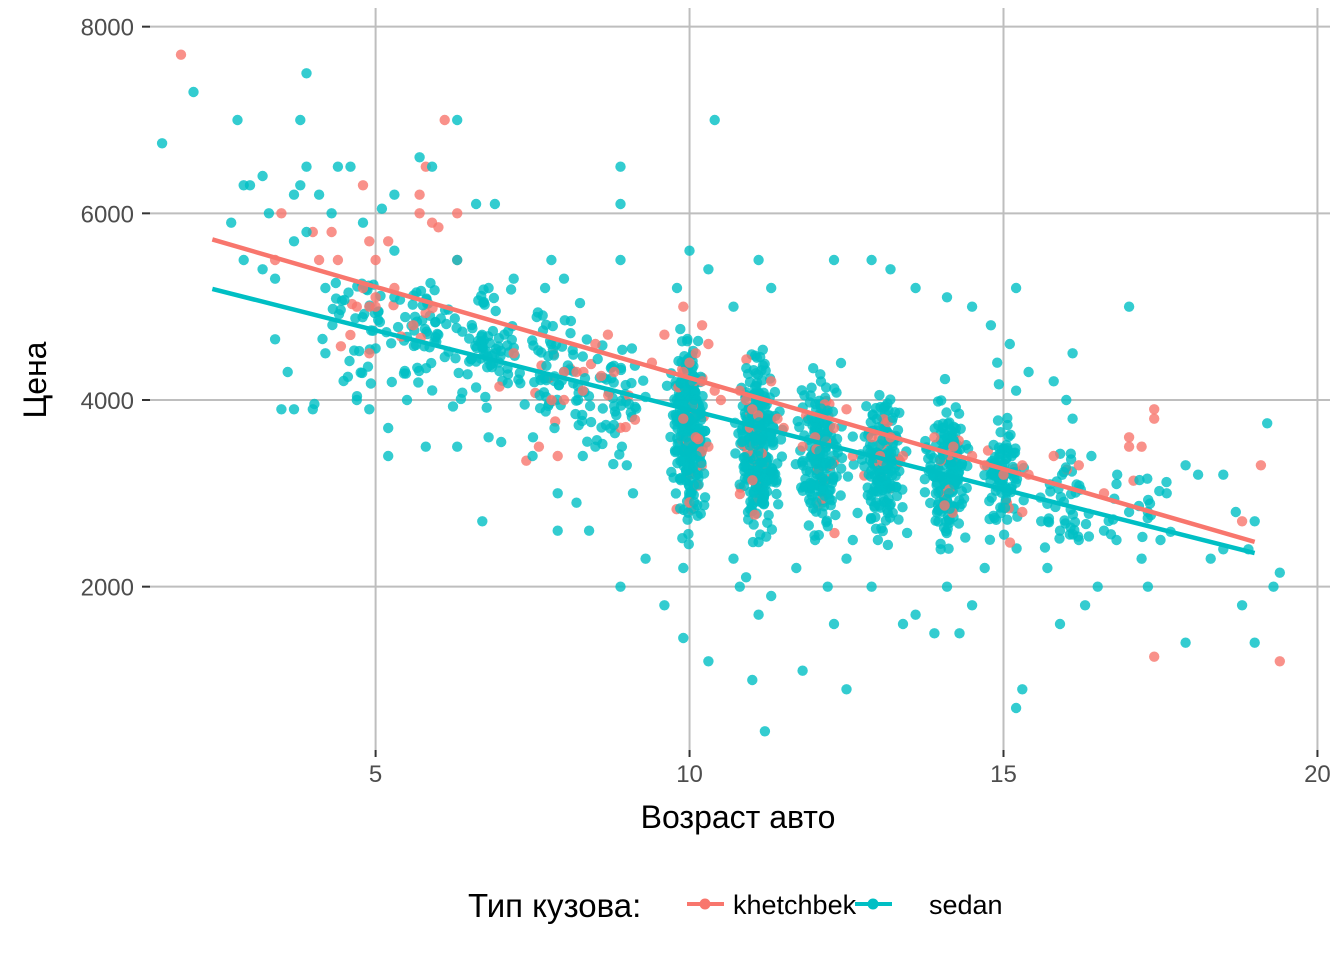 The image size is (1344, 960). I want to click on y-tick-label: 2000, so click(107, 588).